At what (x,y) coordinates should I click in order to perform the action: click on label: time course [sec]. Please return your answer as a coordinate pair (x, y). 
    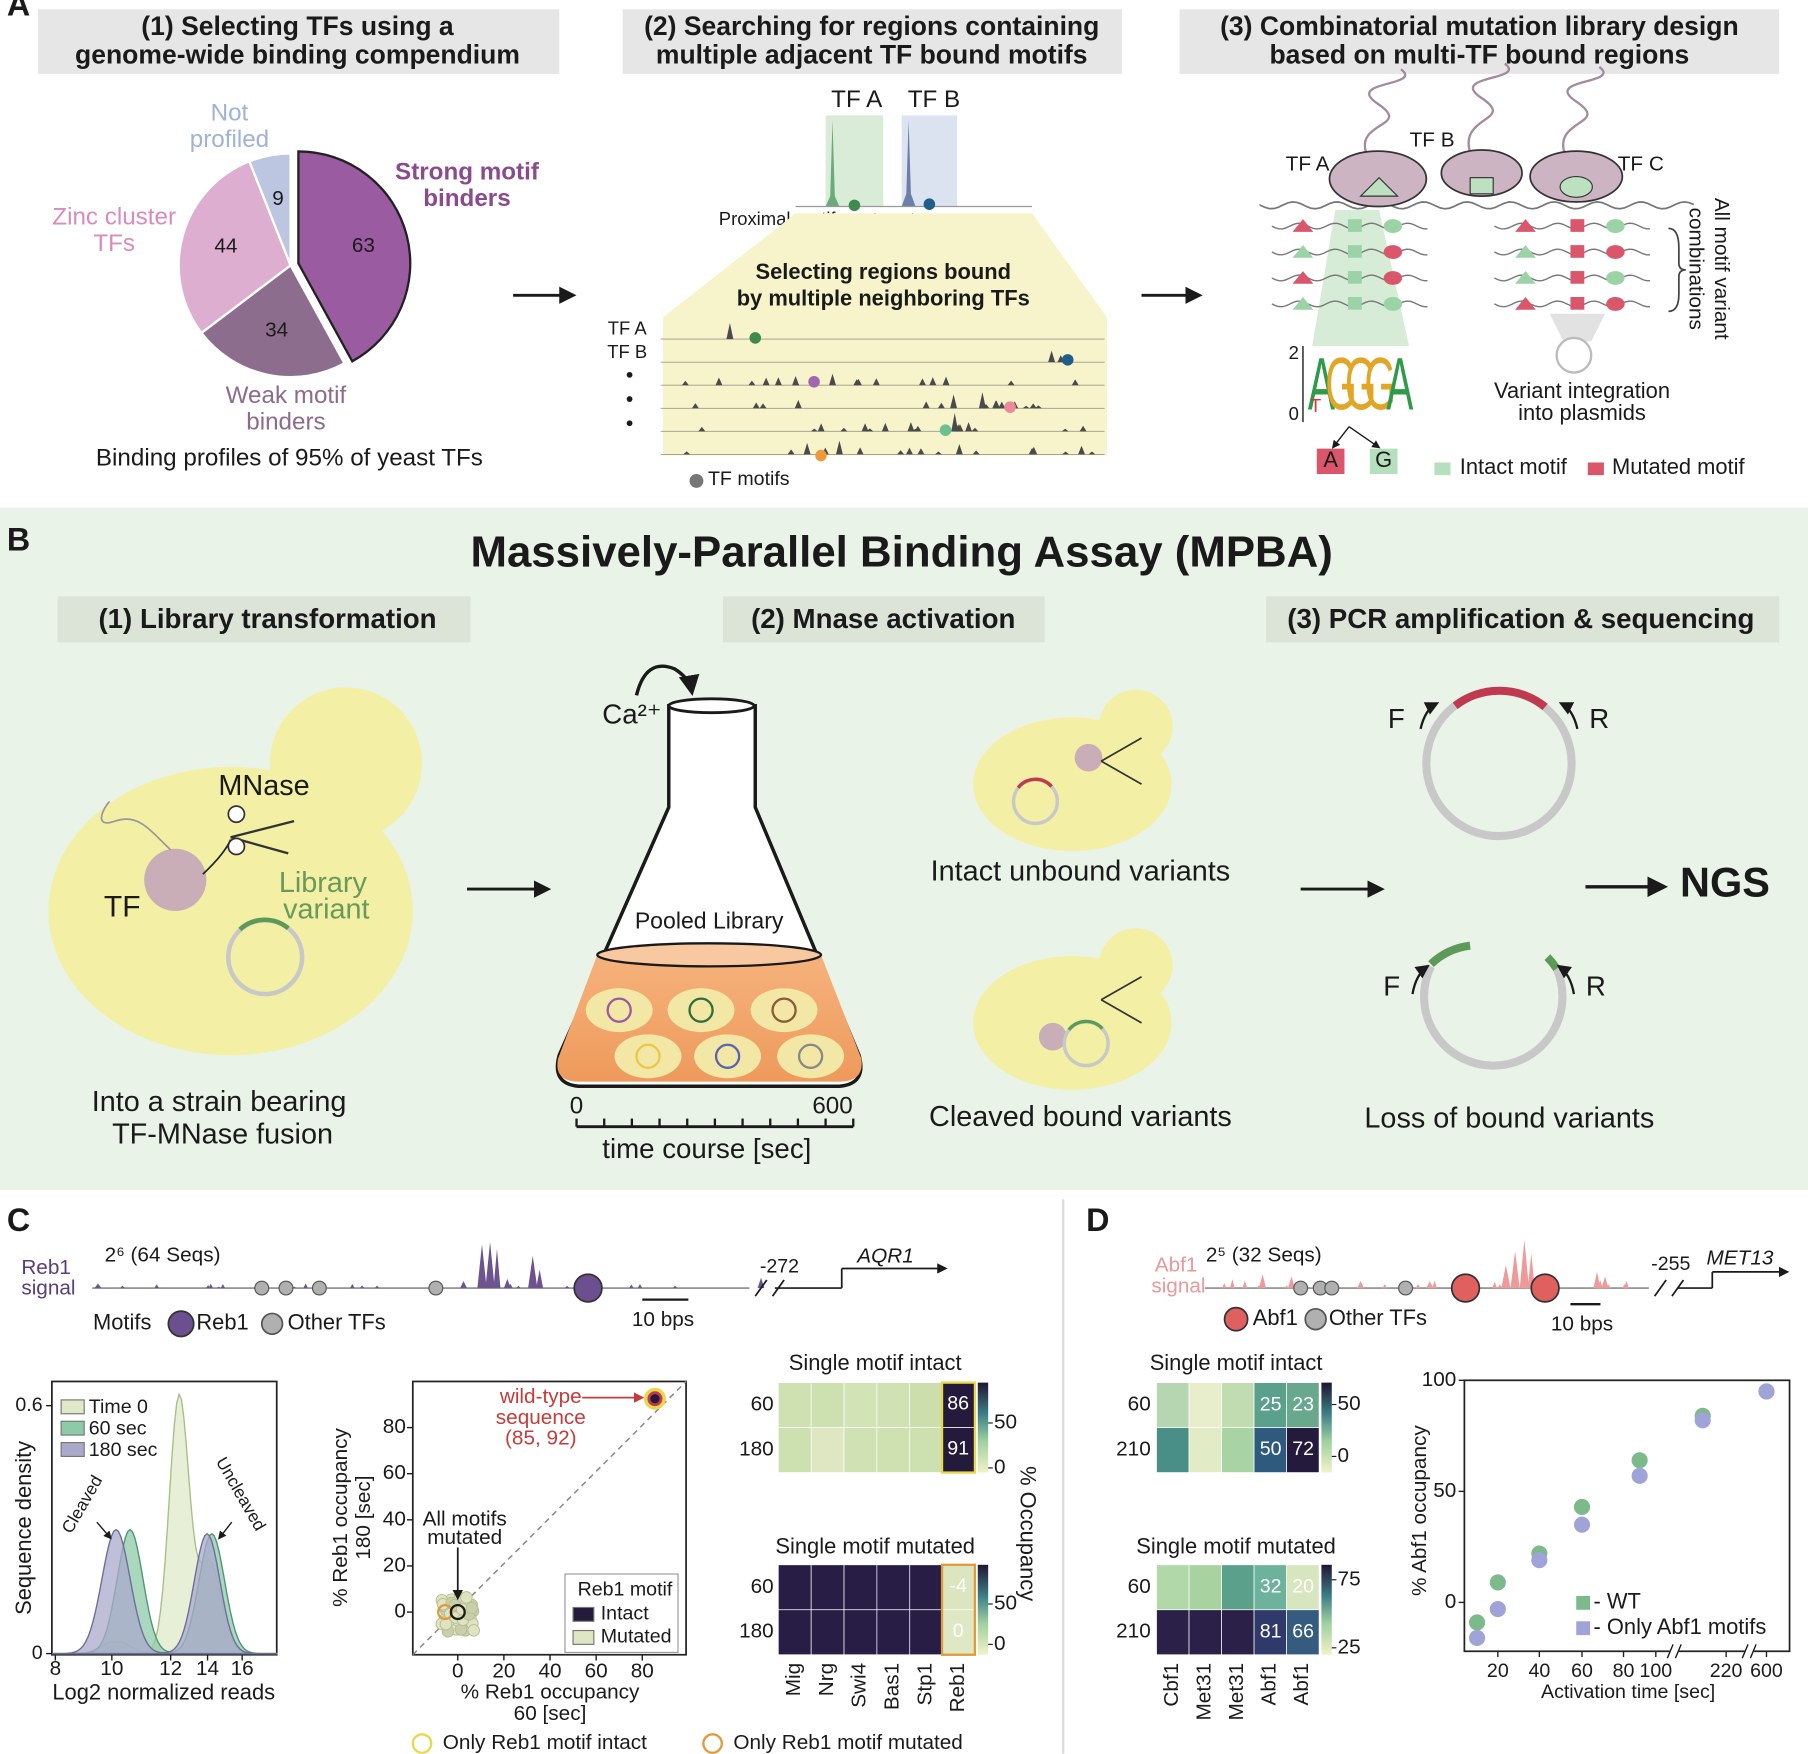
    Looking at the image, I should click on (706, 1148).